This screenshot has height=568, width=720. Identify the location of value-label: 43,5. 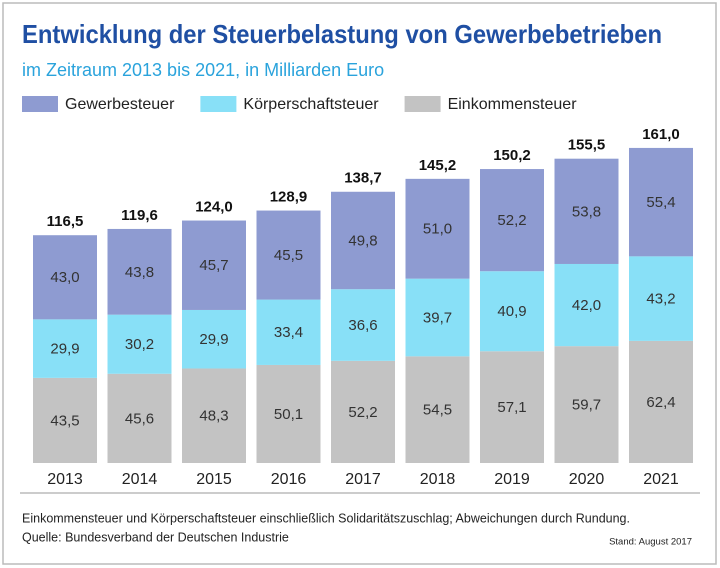
(64, 420).